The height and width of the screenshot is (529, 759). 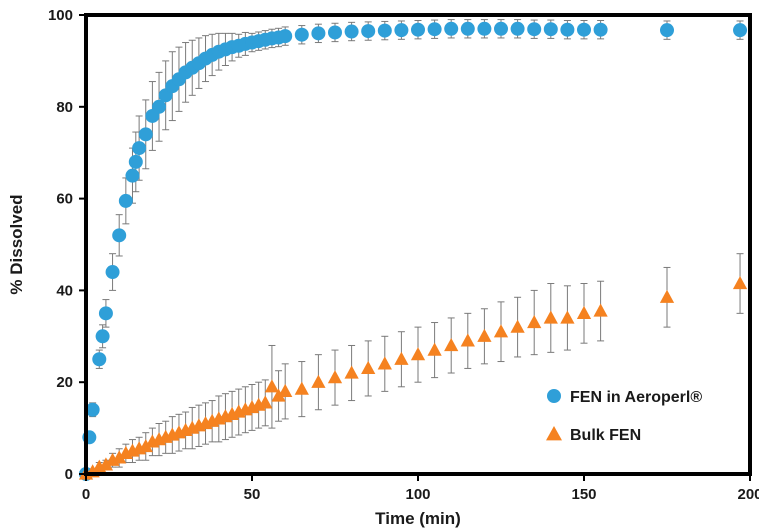 I want to click on y-tick-label: 60, so click(x=64, y=199).